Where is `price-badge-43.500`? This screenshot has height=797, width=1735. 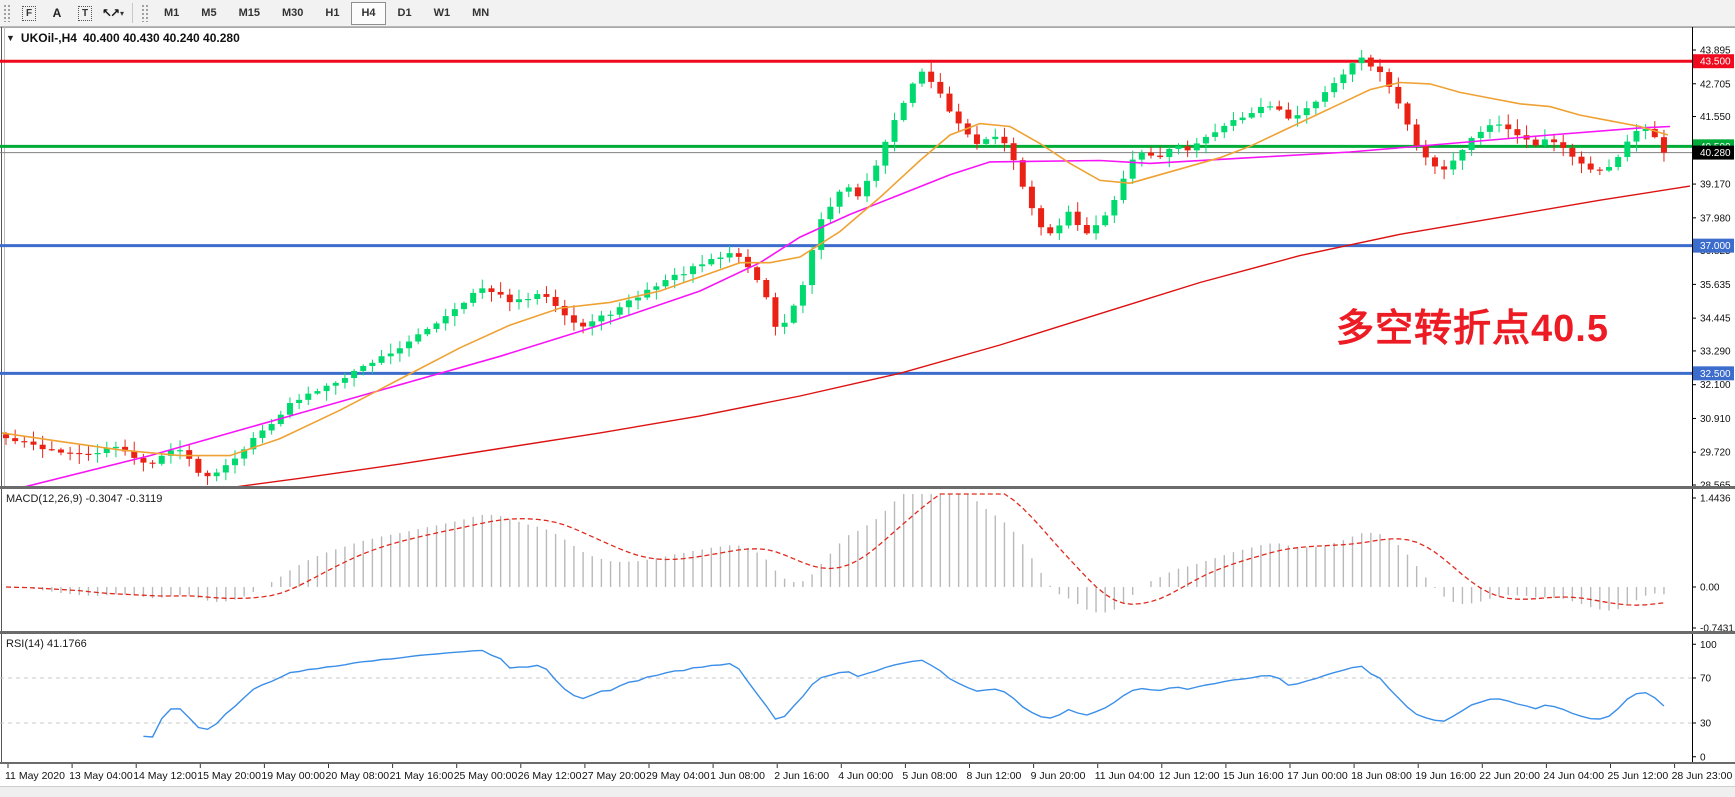
price-badge-43.500 is located at coordinates (1713, 61).